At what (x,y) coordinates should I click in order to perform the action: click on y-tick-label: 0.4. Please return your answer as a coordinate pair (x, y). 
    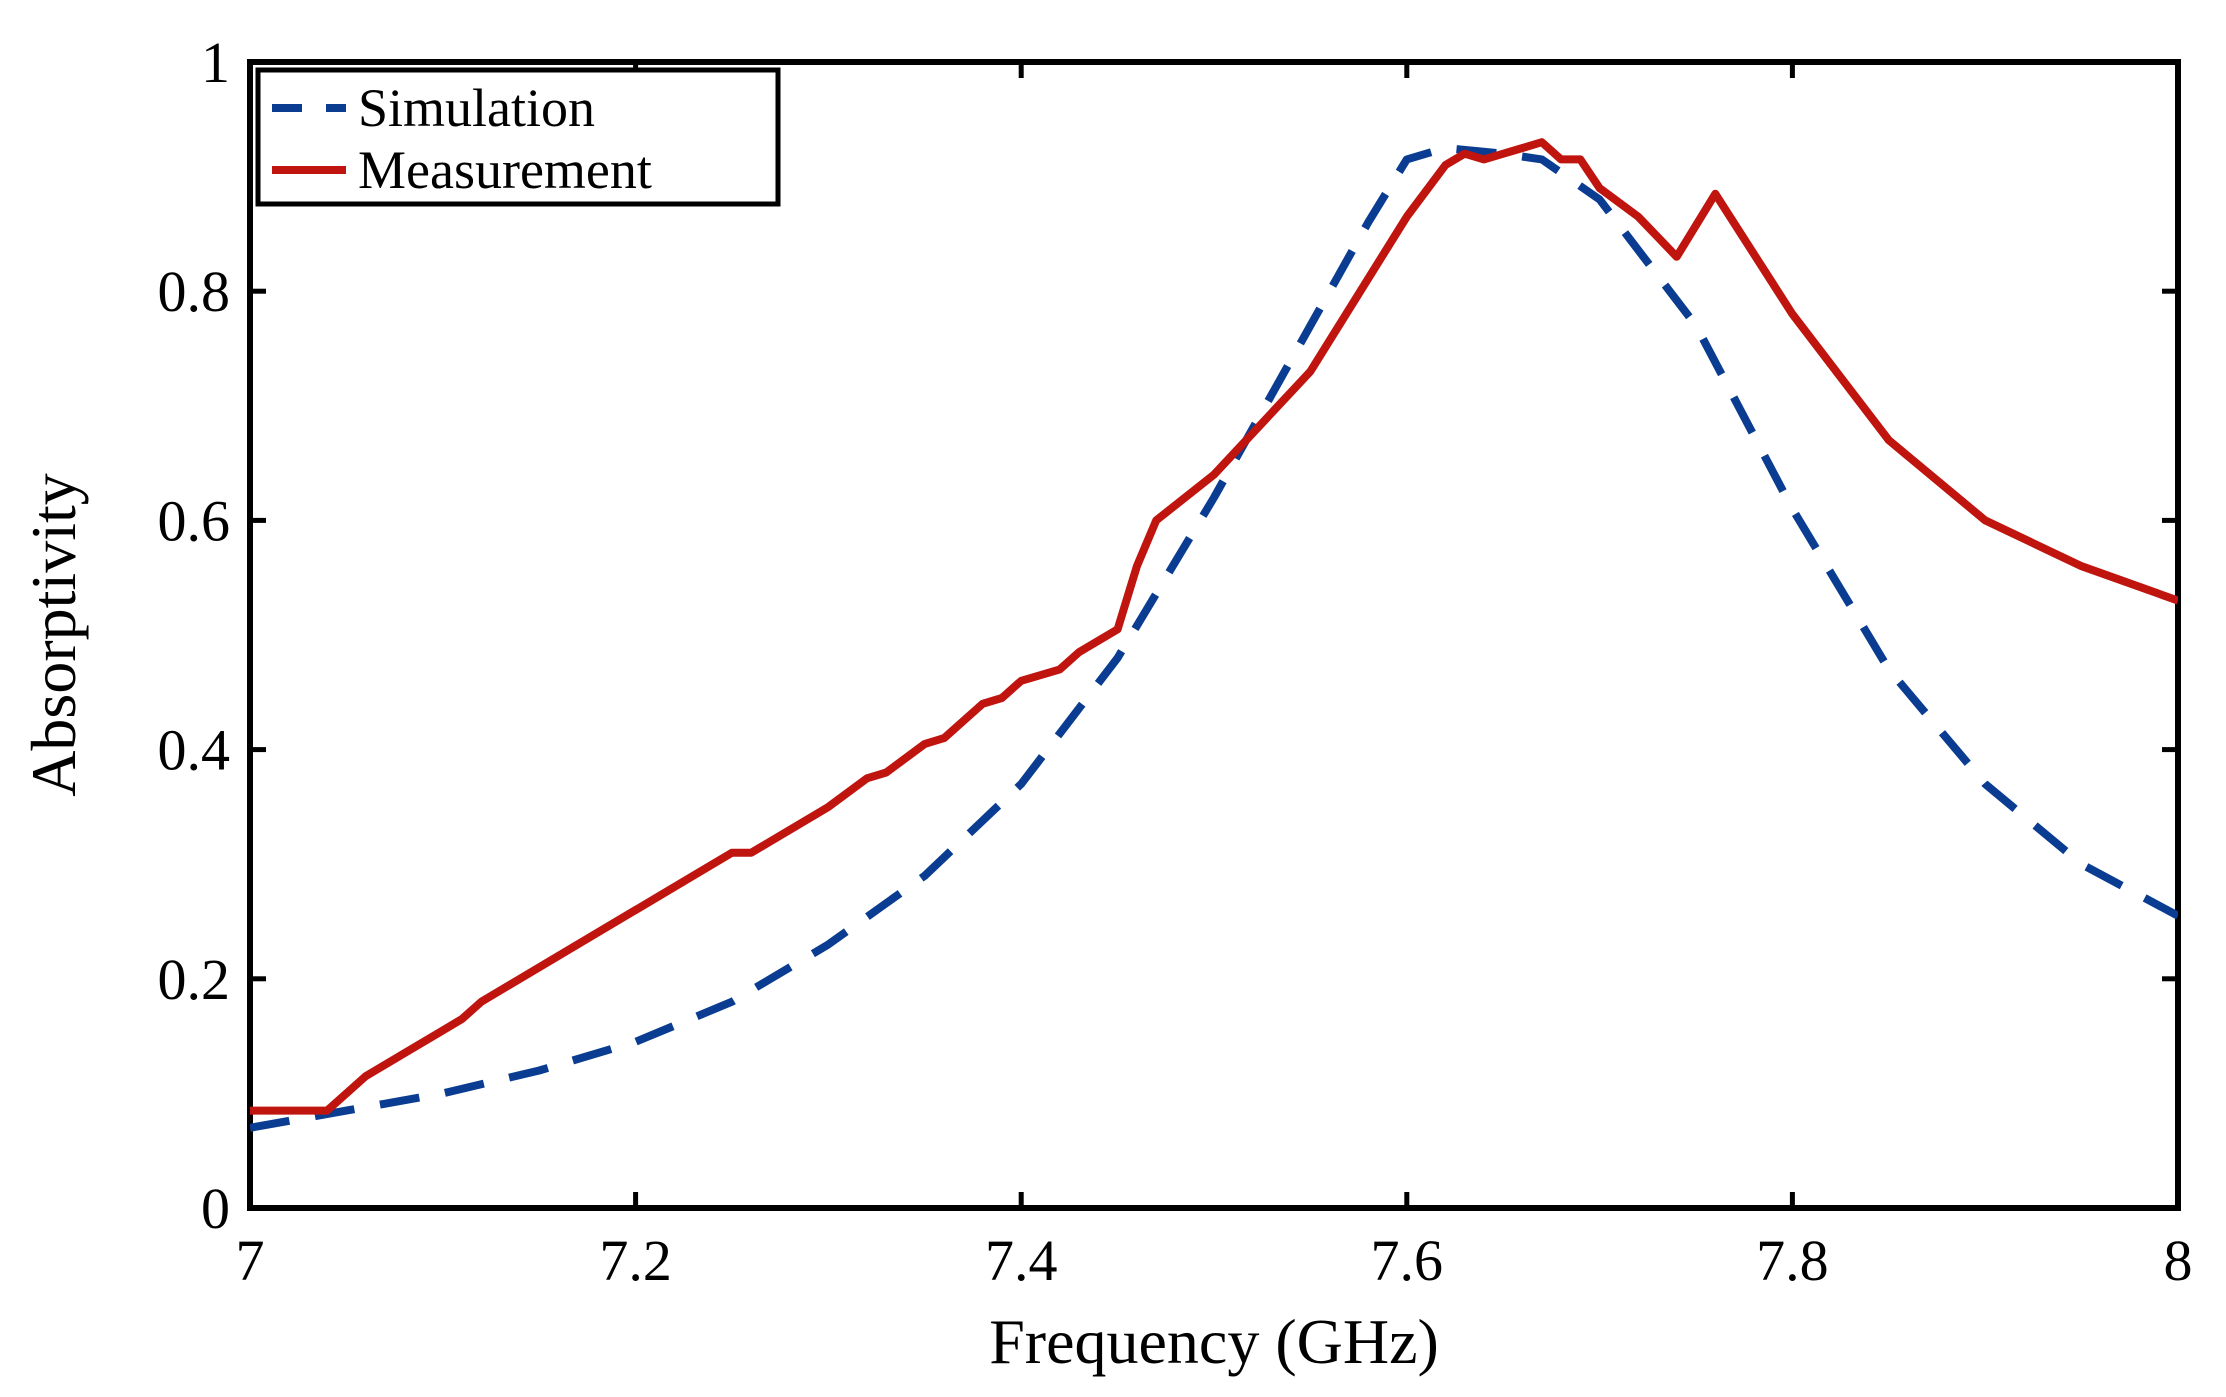
    Looking at the image, I should click on (194, 750).